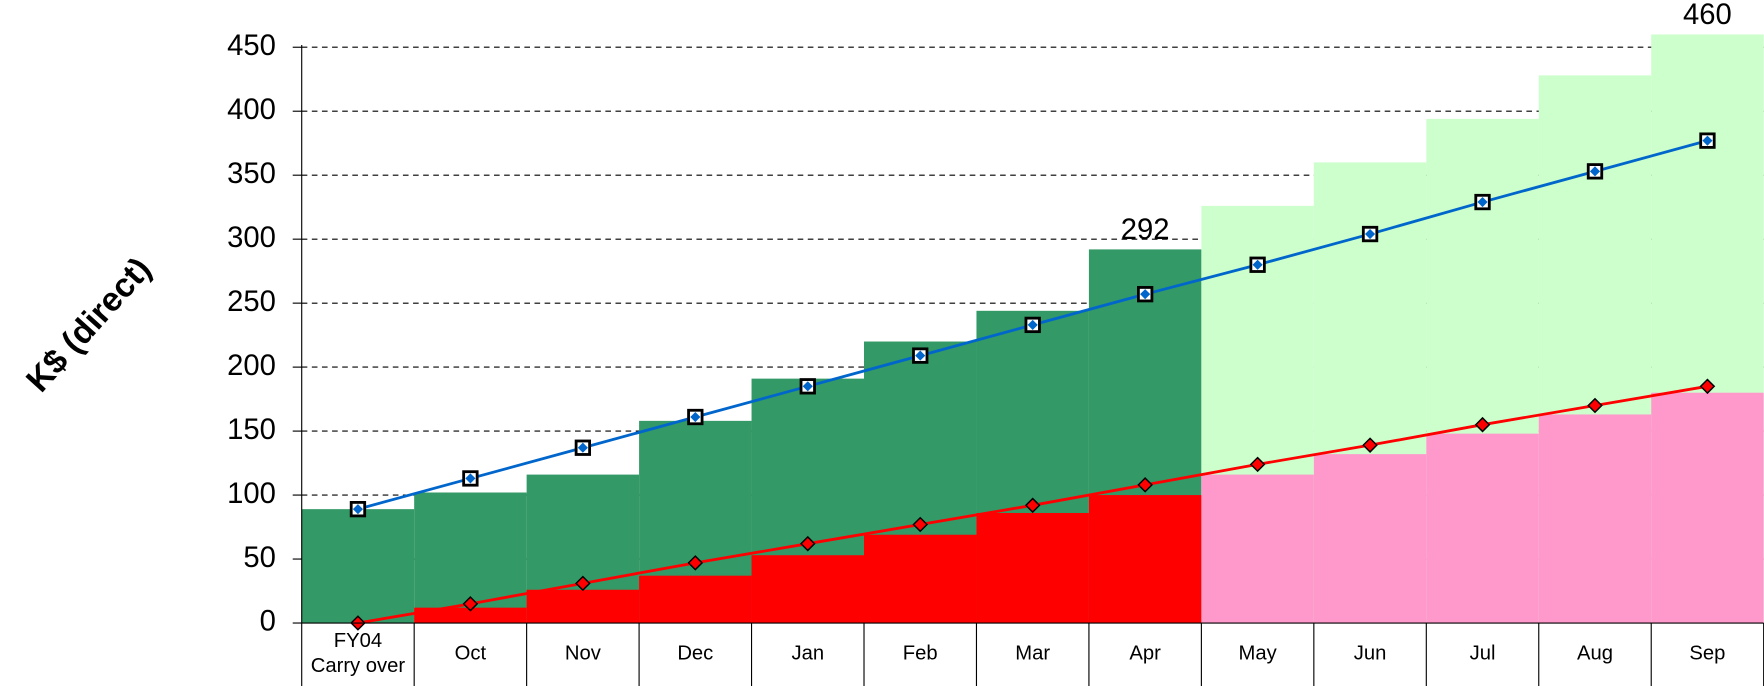 This screenshot has height=686, width=1764. I want to click on x-tick-label: Mar, so click(1032, 654).